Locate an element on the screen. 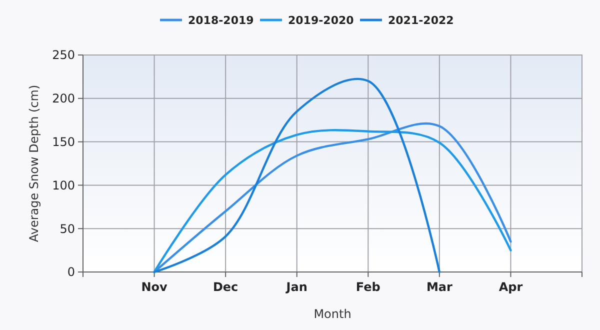 The height and width of the screenshot is (330, 600). x-tick-label: Dec is located at coordinates (225, 287).